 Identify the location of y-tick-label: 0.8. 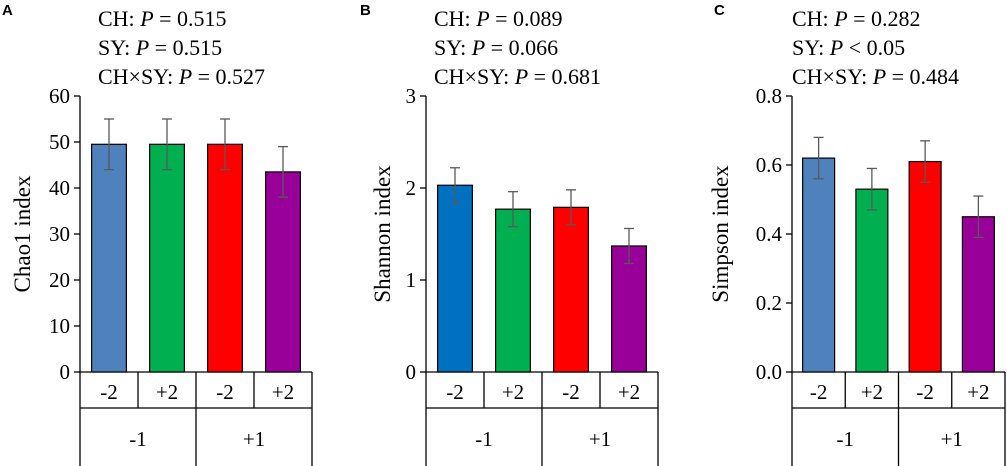
(769, 96).